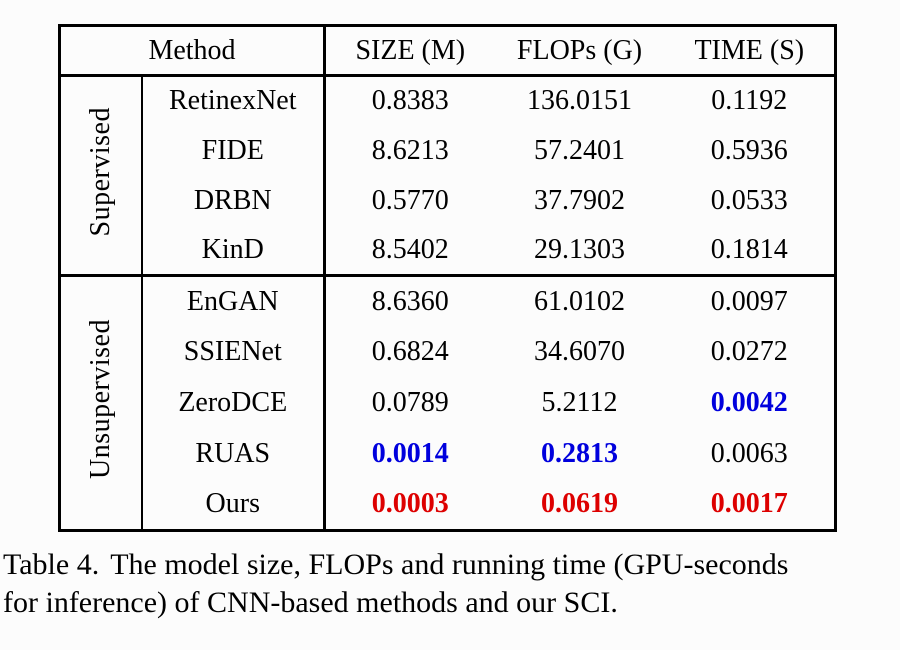 The image size is (900, 650). What do you see at coordinates (579, 51) in the screenshot?
I see `col-header-flops: FLOPs (G)` at bounding box center [579, 51].